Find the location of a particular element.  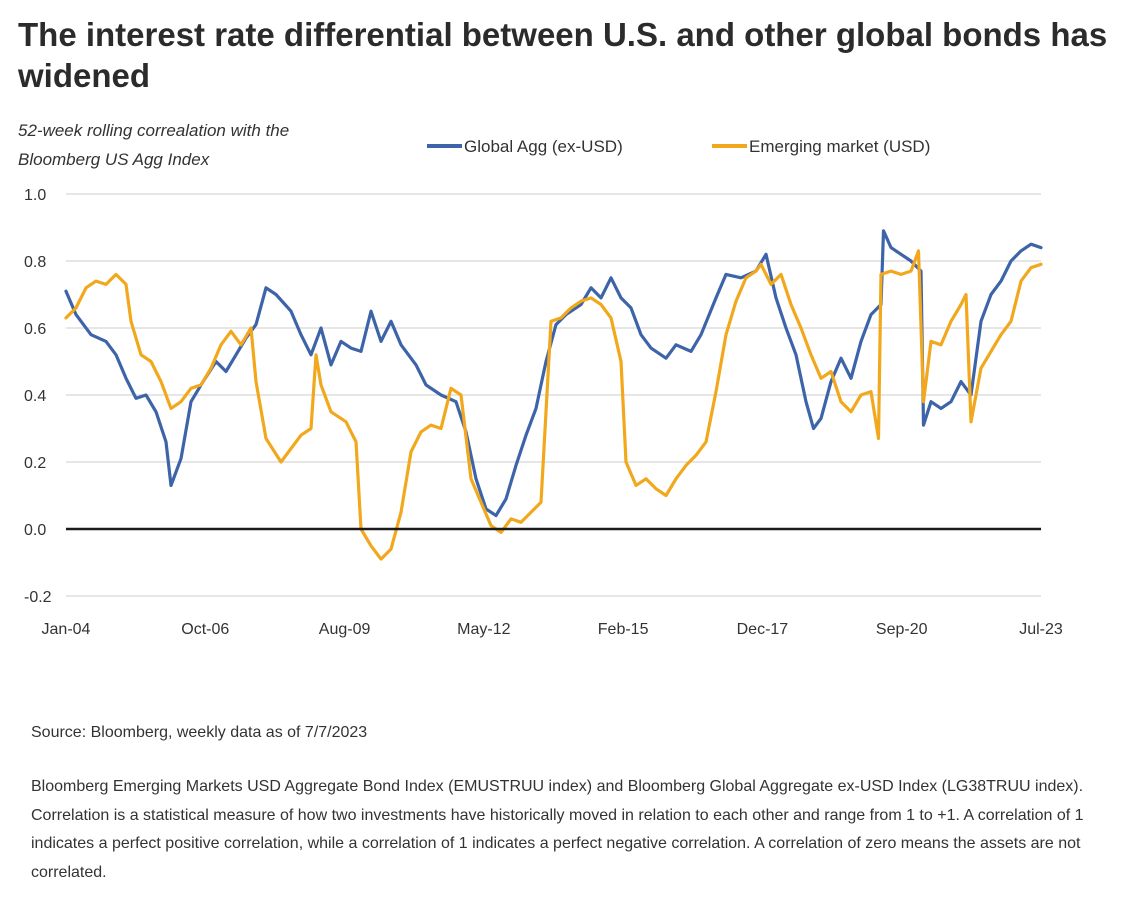

x-tick-label: Oct-06 is located at coordinates (205, 629).